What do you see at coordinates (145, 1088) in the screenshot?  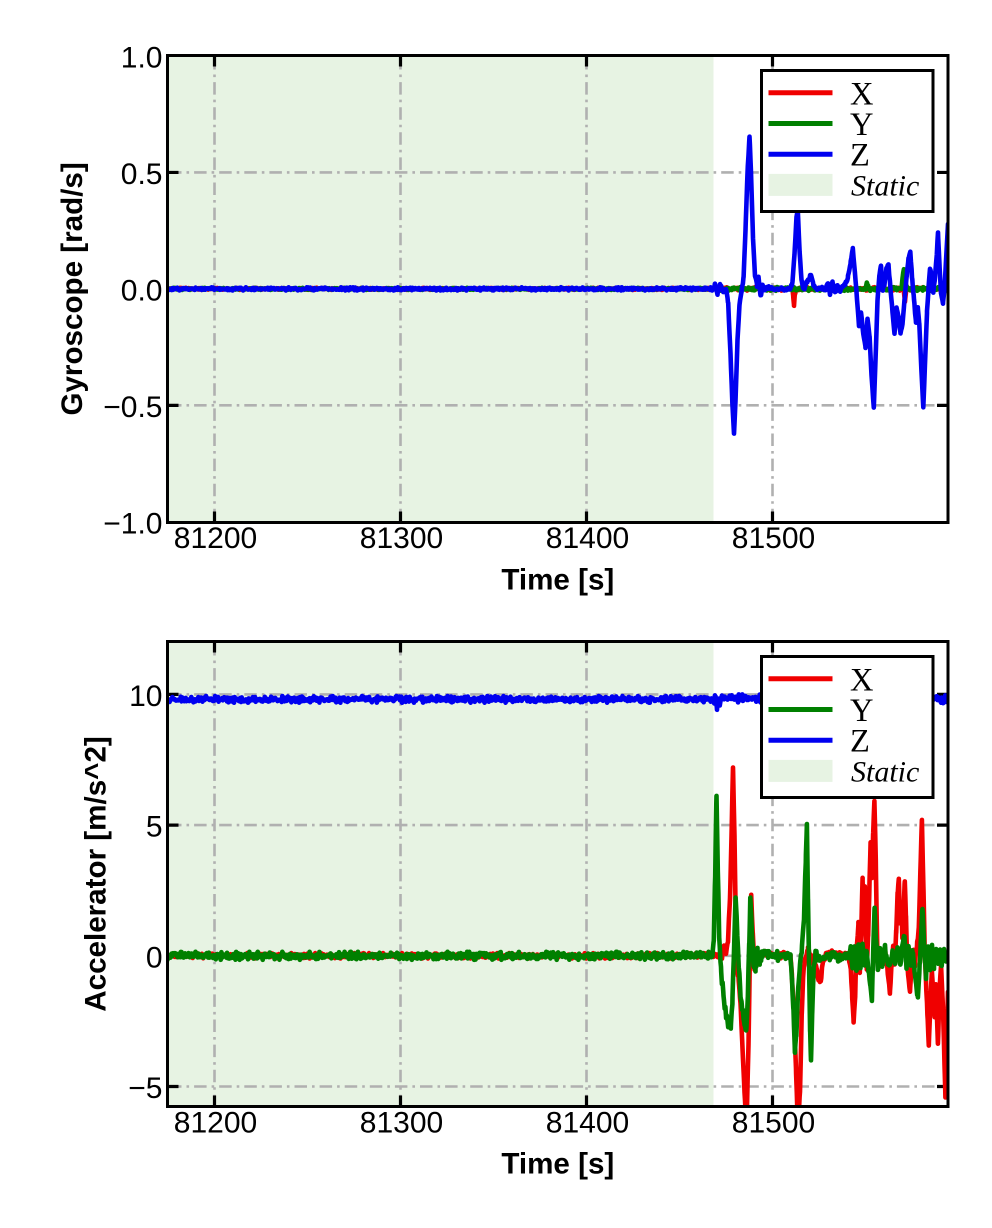 I see `svg-text: −5` at bounding box center [145, 1088].